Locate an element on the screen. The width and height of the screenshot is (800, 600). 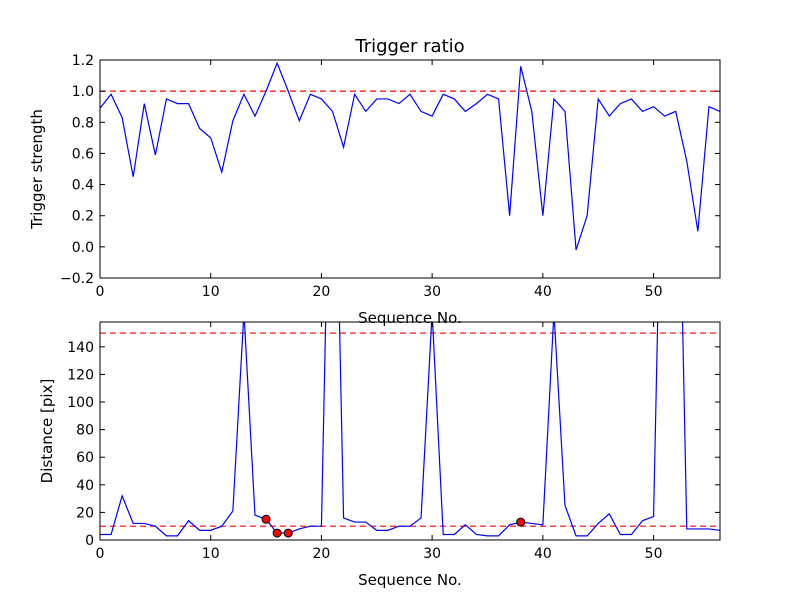
top-y-tick-label: −0.2 is located at coordinates (77, 279).